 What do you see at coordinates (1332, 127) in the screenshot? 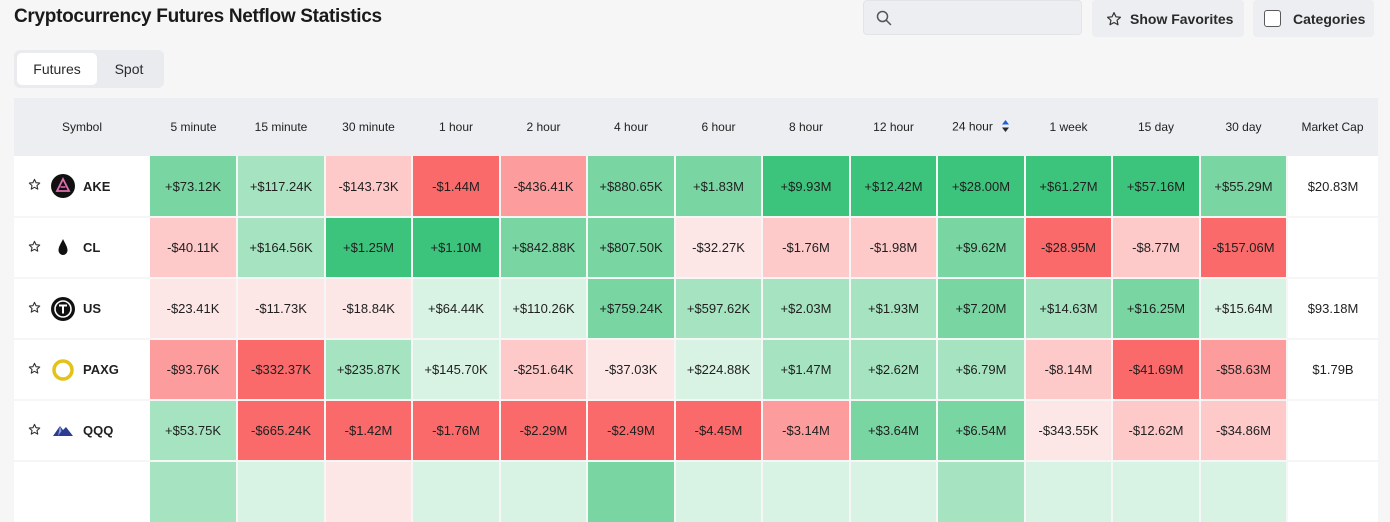
I see `col-market-cap: Market Cap` at bounding box center [1332, 127].